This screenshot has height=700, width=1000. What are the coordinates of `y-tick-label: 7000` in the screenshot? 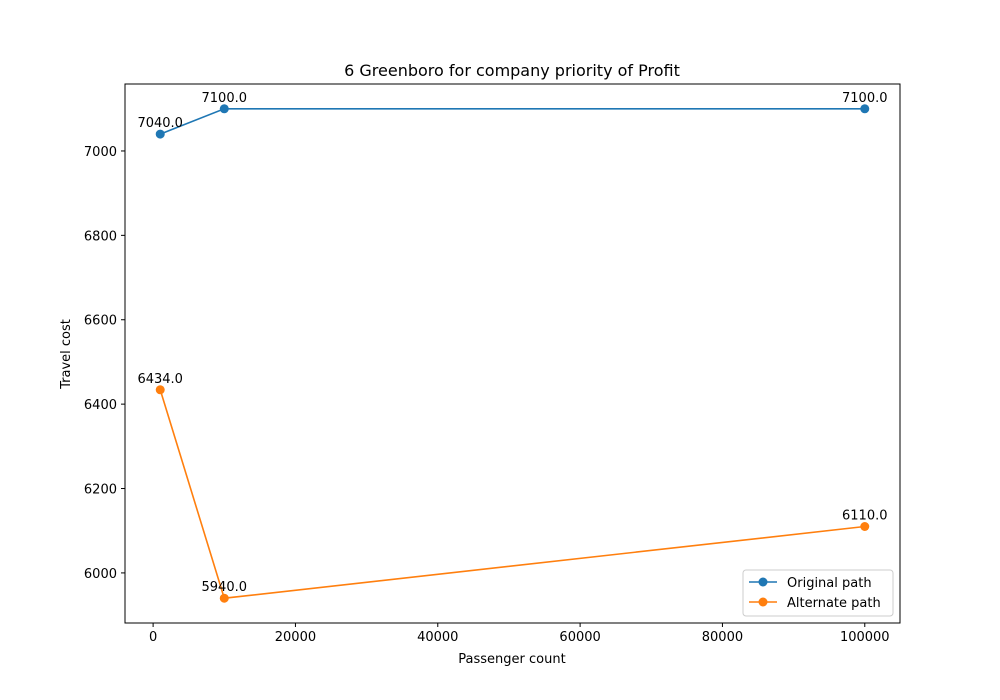 It's located at (100, 152).